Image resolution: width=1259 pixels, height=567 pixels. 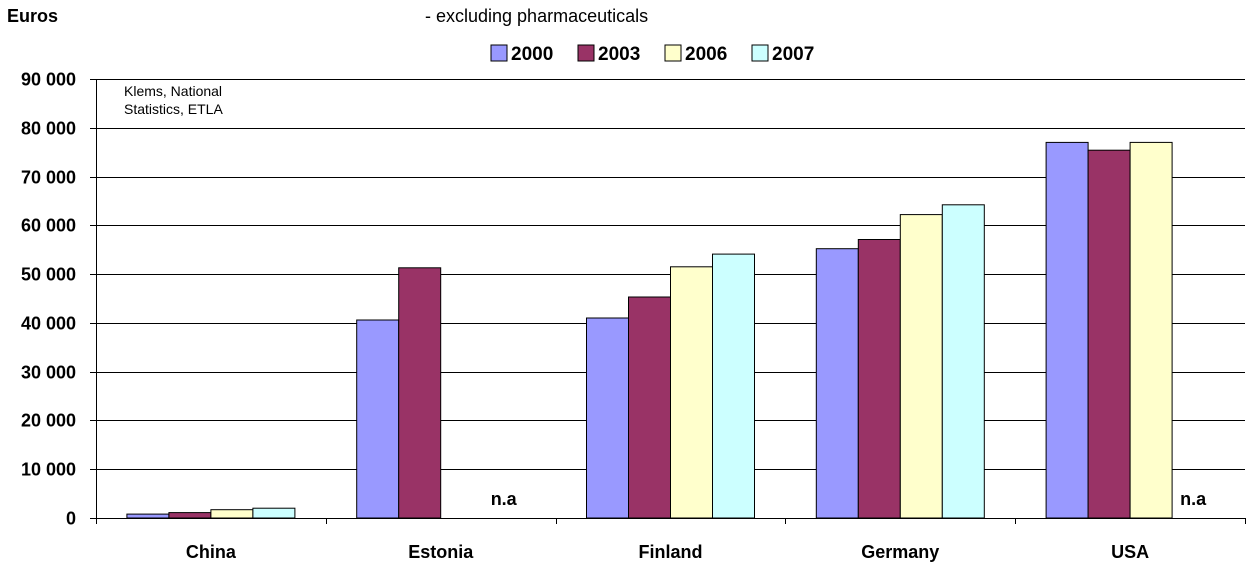 What do you see at coordinates (71, 519) in the screenshot?
I see `y-tick-label: 0` at bounding box center [71, 519].